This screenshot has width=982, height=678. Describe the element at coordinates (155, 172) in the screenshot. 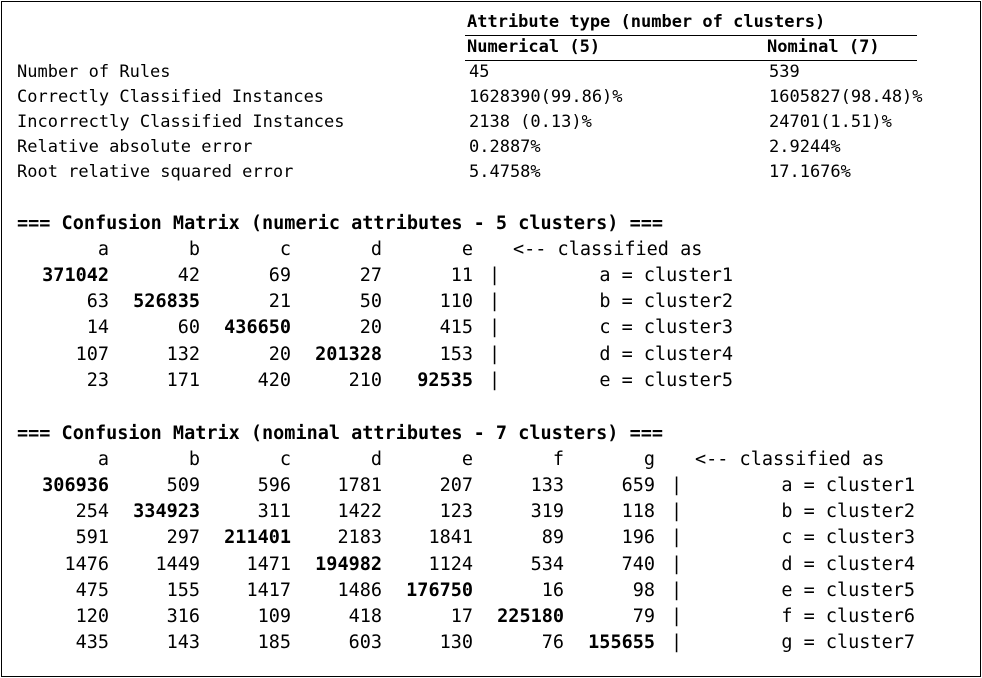

I see `summary-row-label: Root relative squared error` at that location.